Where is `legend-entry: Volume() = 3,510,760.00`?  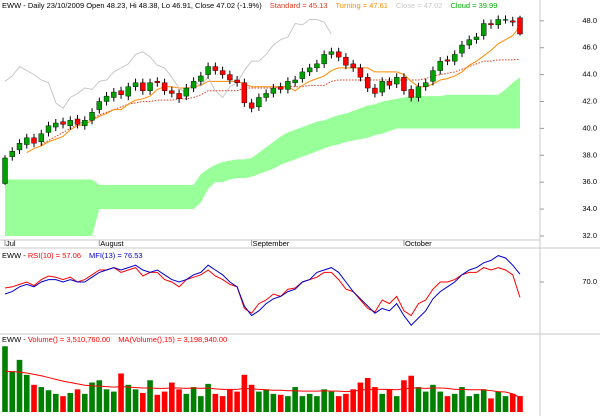 legend-entry: Volume() = 3,510,760.00 is located at coordinates (69, 339).